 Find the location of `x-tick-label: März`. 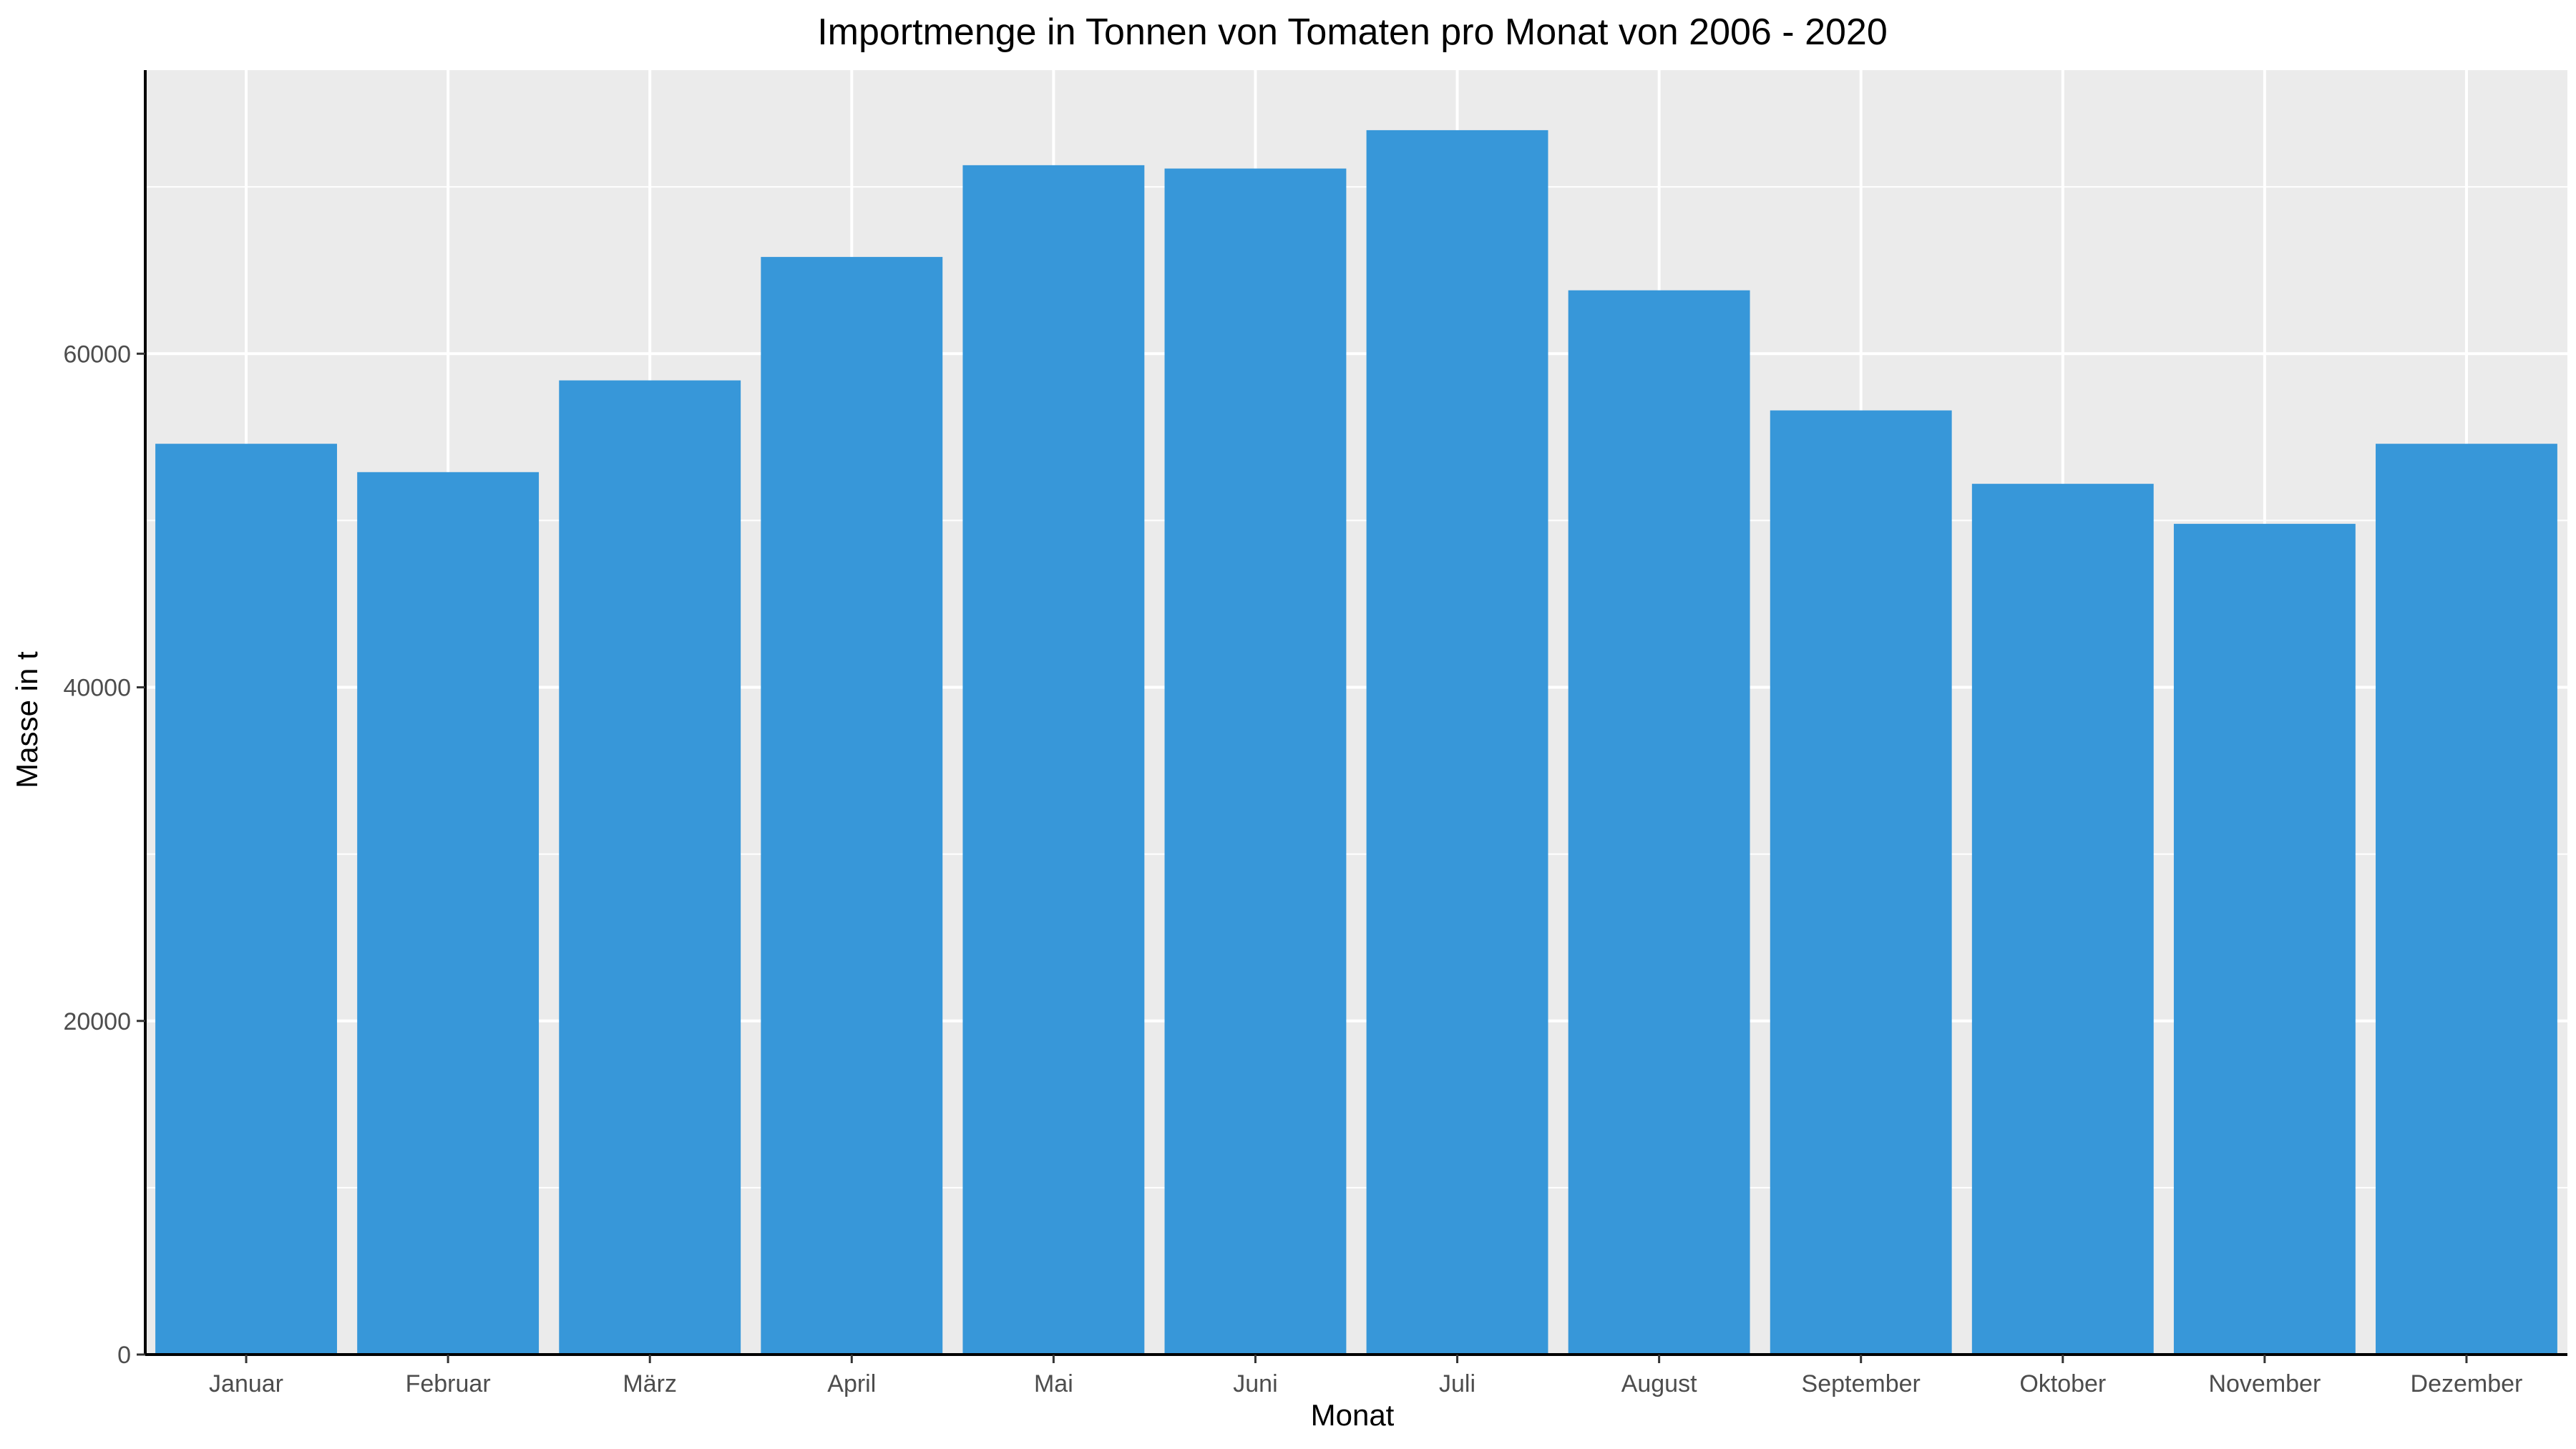

x-tick-label: März is located at coordinates (650, 1383).